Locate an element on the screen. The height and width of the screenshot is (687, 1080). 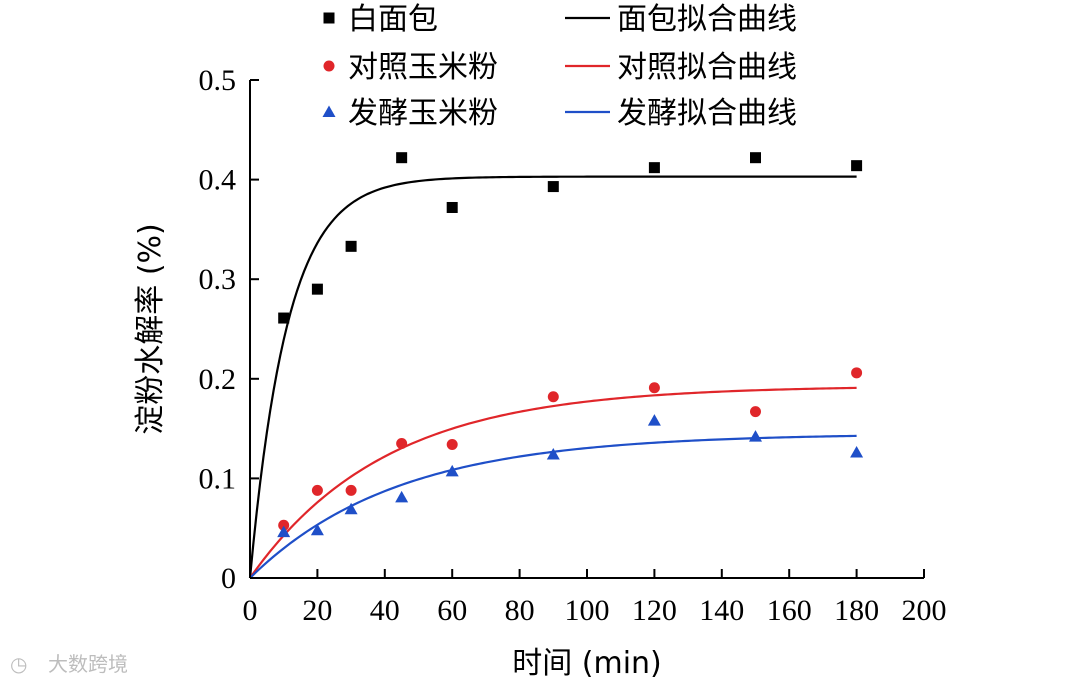
y-tick-label: 0.3 is located at coordinates (218, 279).